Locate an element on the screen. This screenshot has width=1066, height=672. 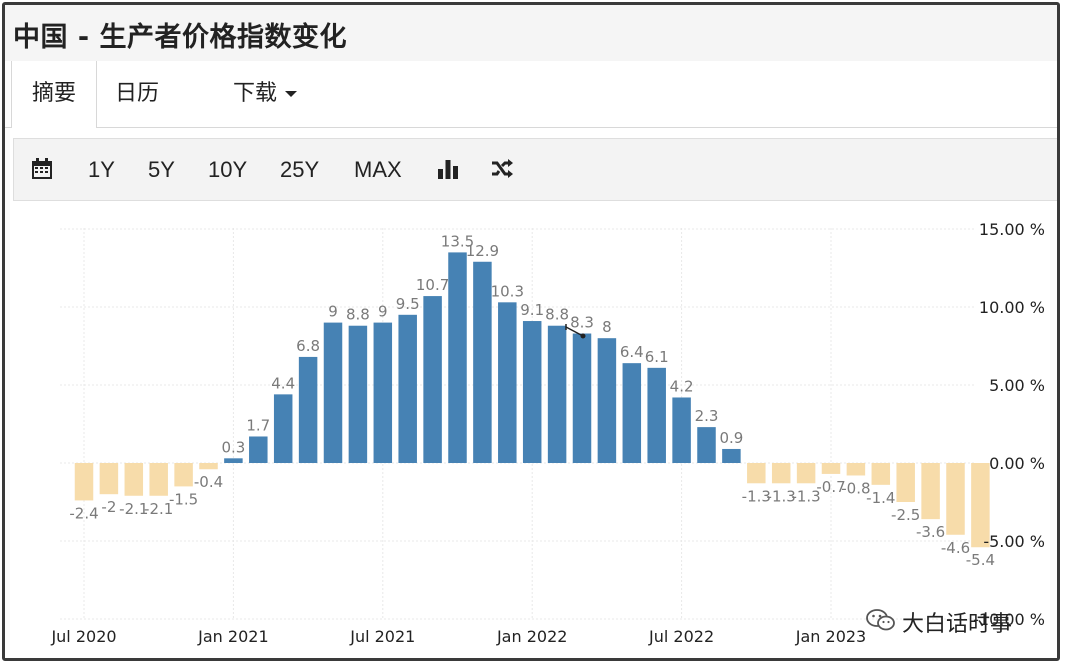
data-label: 6.1 is located at coordinates (657, 357).